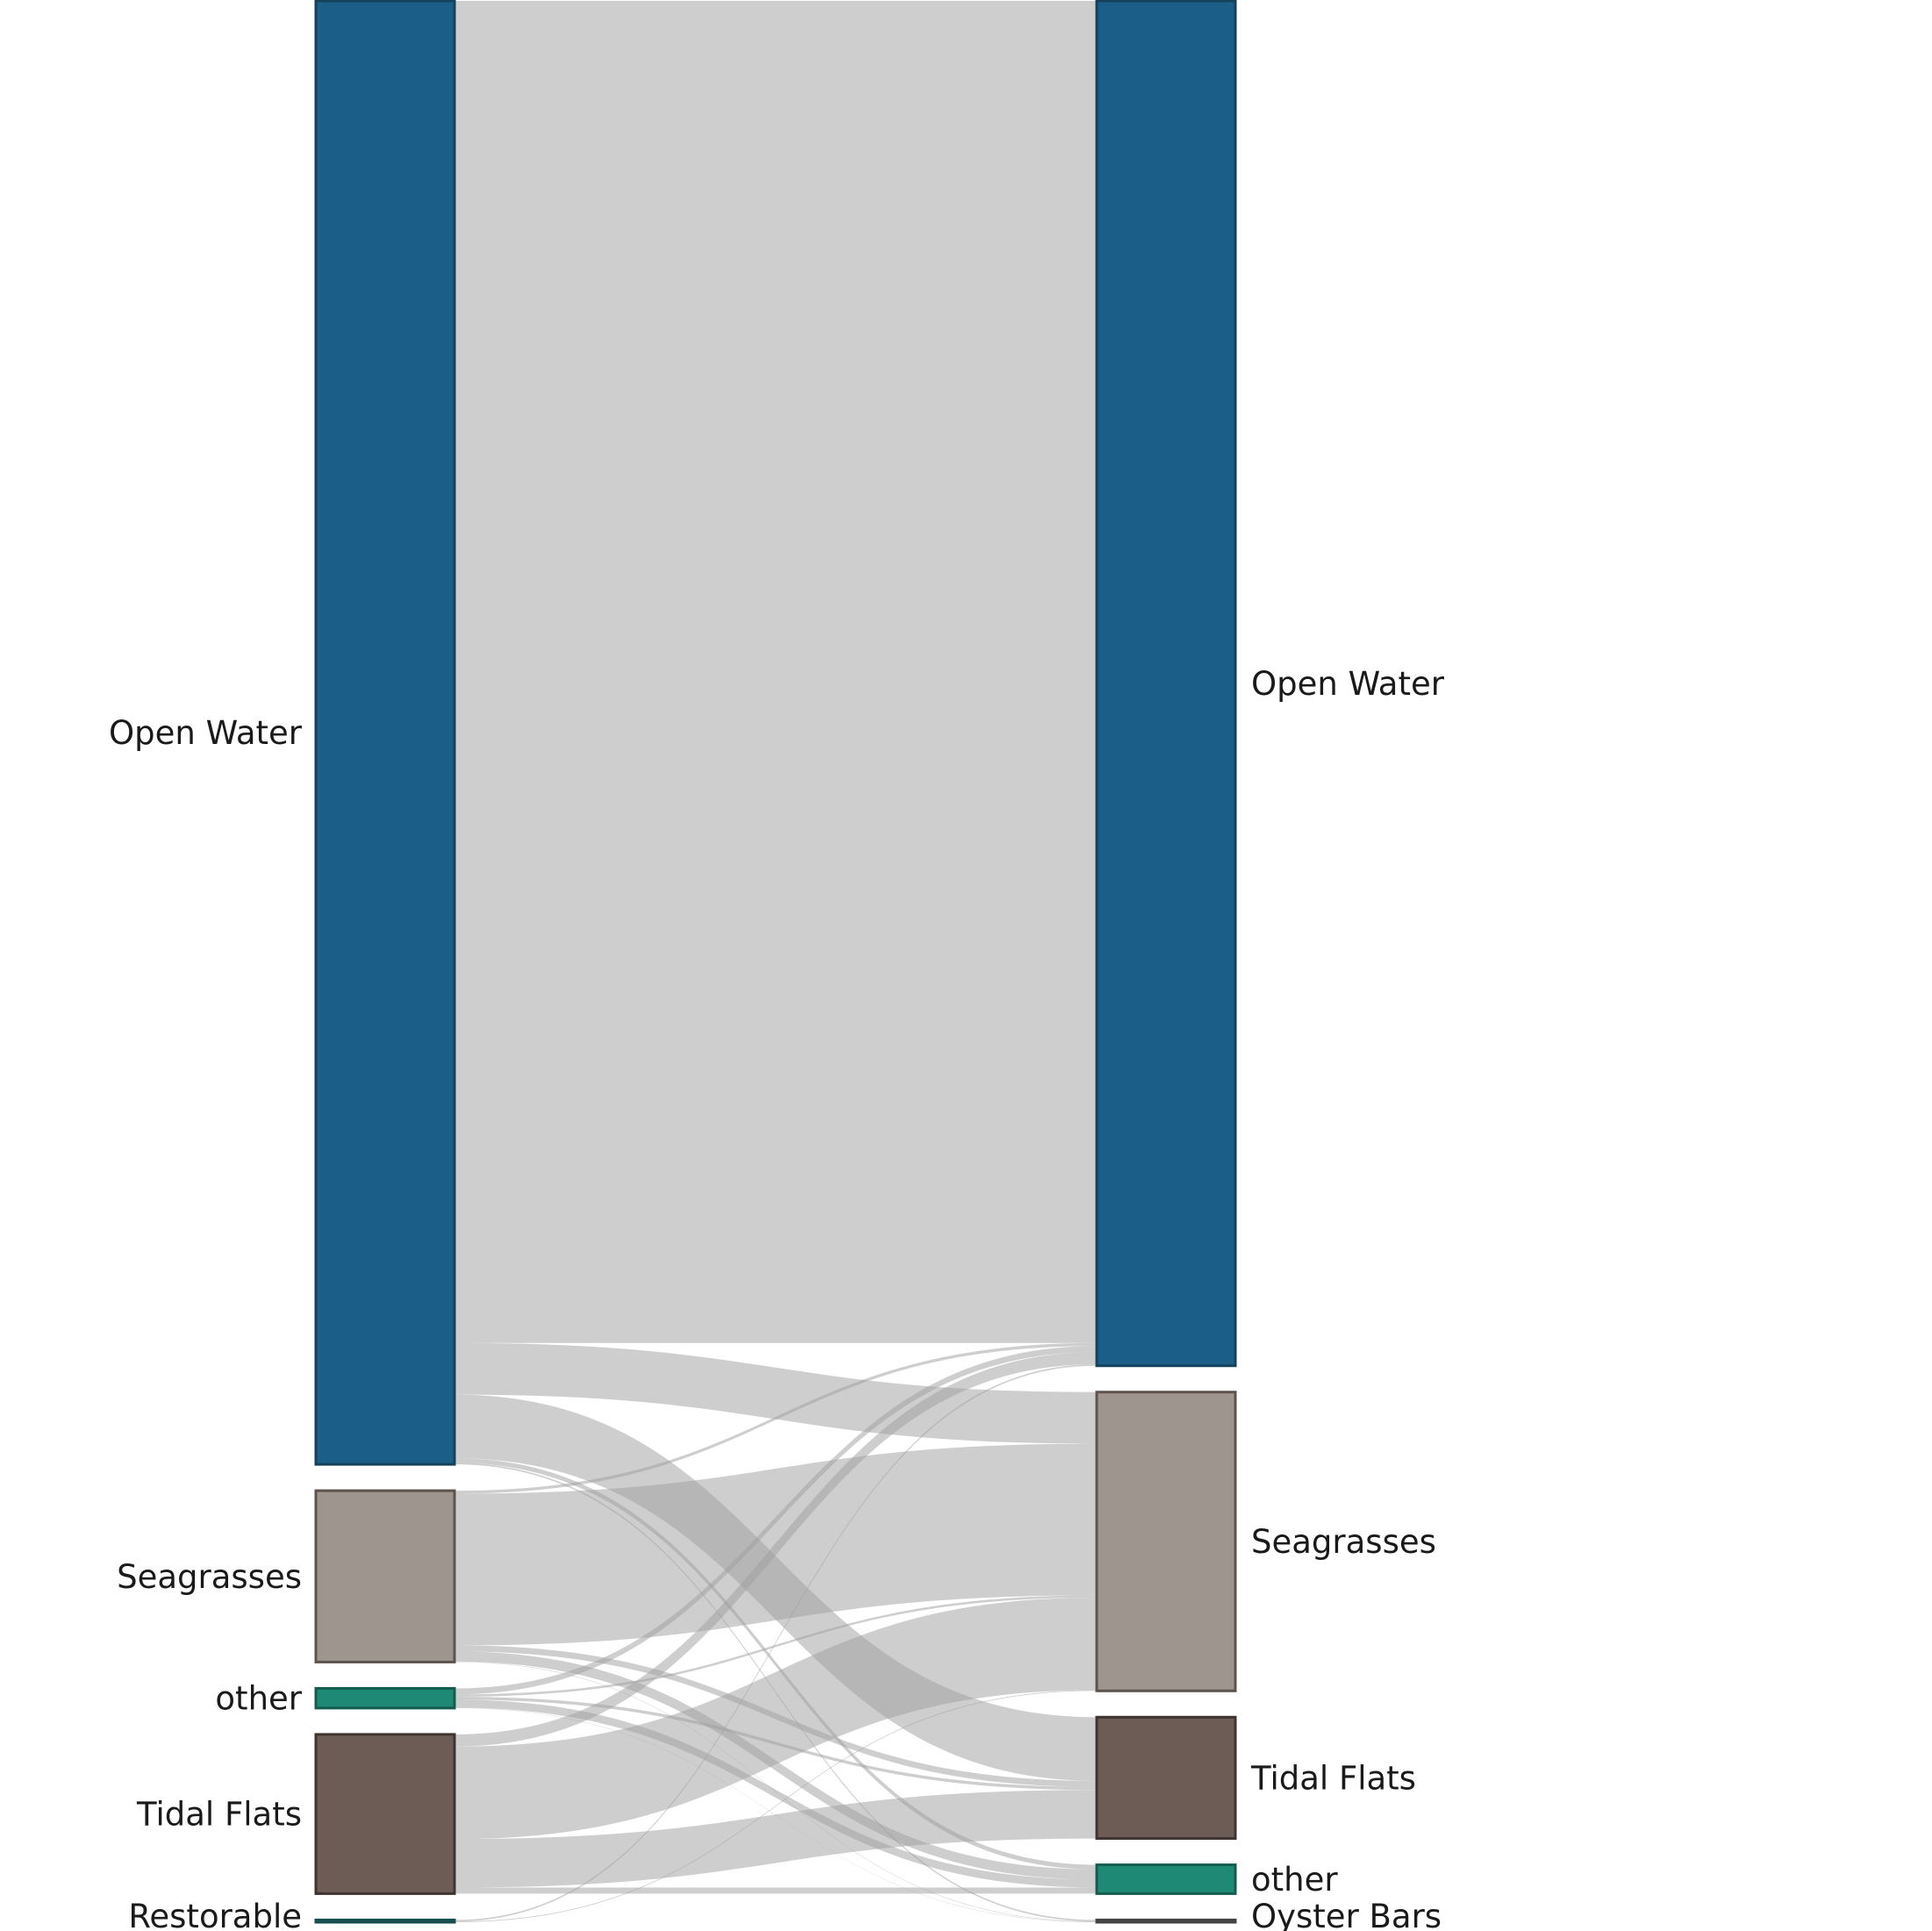  I want to click on link-restorable-to-seagrasses, so click(775, 1806).